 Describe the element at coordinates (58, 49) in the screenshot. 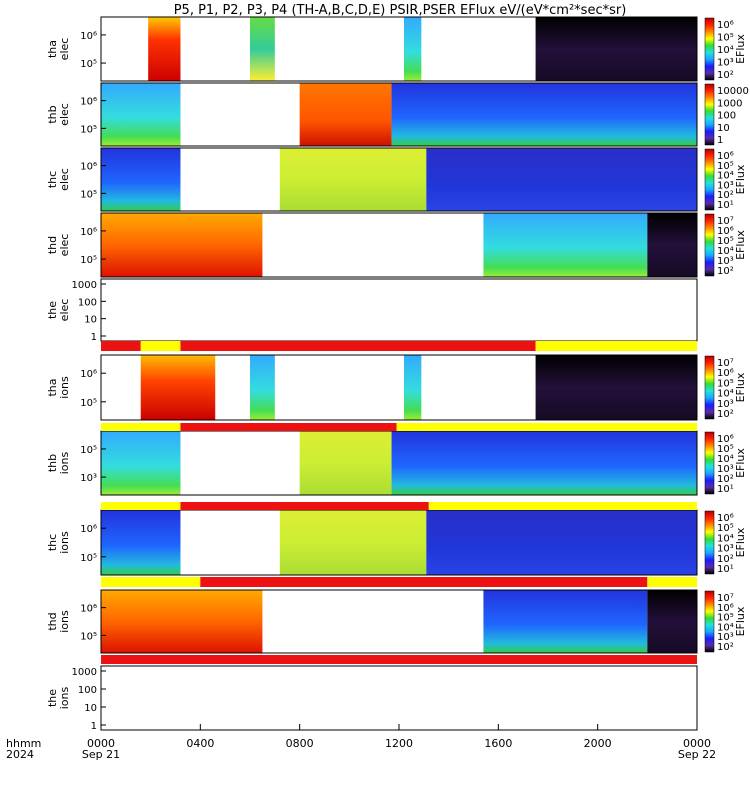

I see `y-axis-label: thaelec` at that location.